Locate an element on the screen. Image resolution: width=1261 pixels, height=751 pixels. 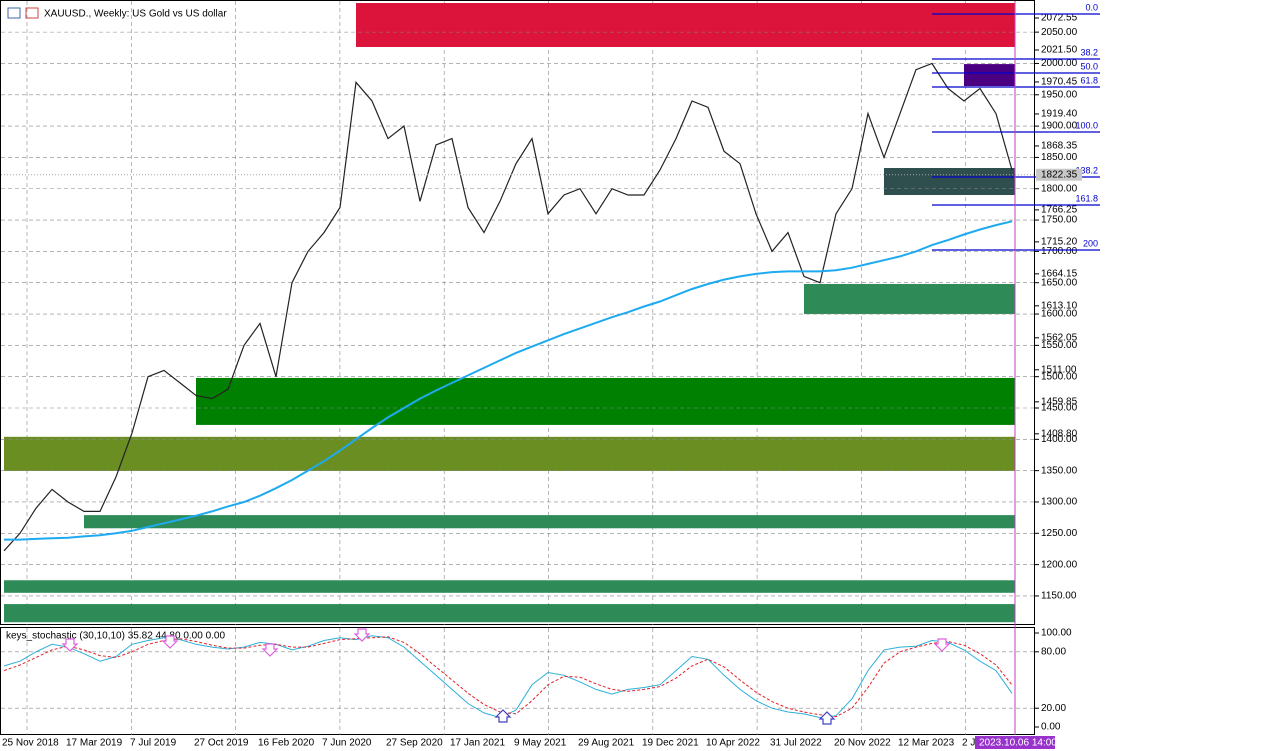
last-price-box is located at coordinates (1059, 174).